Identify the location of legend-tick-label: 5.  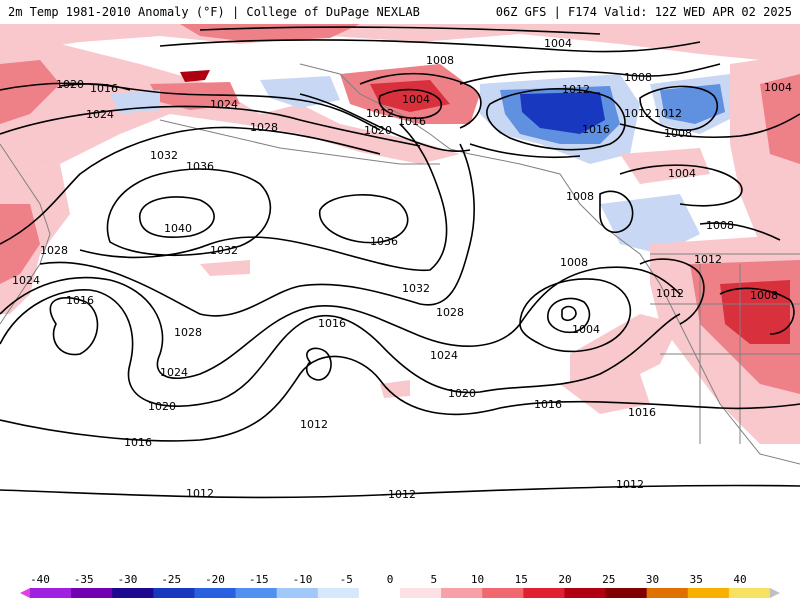
(434, 579).